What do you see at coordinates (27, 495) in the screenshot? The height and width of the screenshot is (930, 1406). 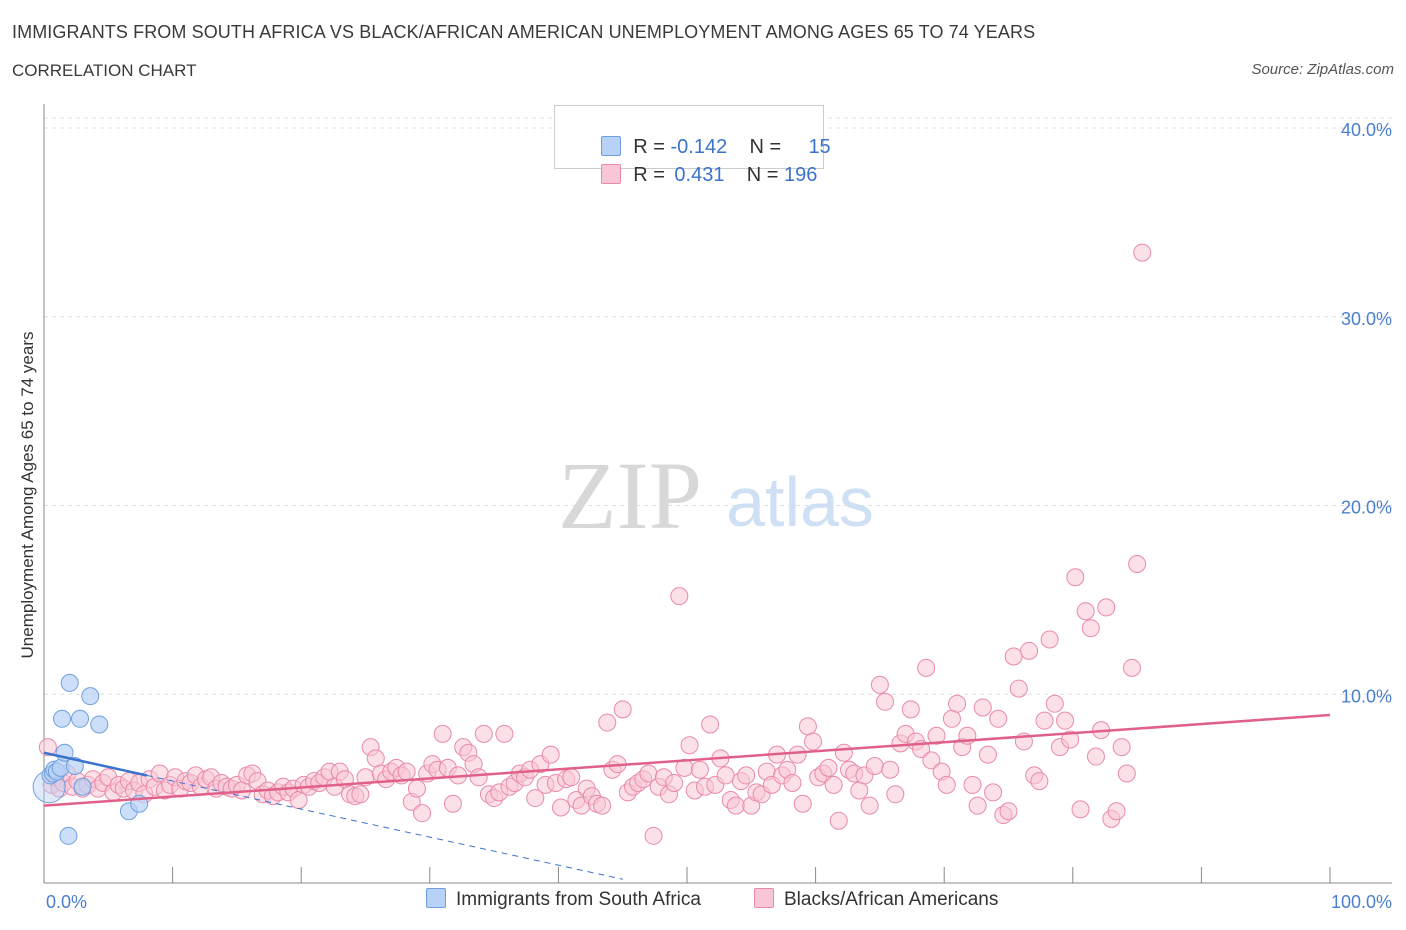 I see `y-axis-label: Unemployment Among Ages 65 to 74 years` at bounding box center [27, 495].